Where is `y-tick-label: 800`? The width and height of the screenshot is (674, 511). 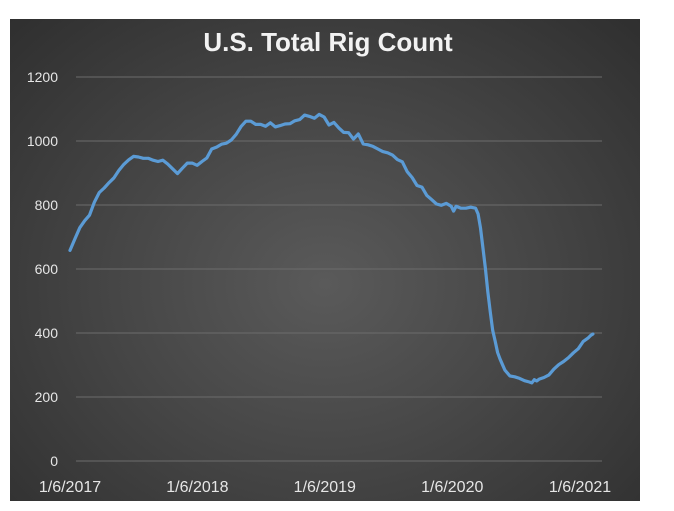 y-tick-label: 800 is located at coordinates (47, 205).